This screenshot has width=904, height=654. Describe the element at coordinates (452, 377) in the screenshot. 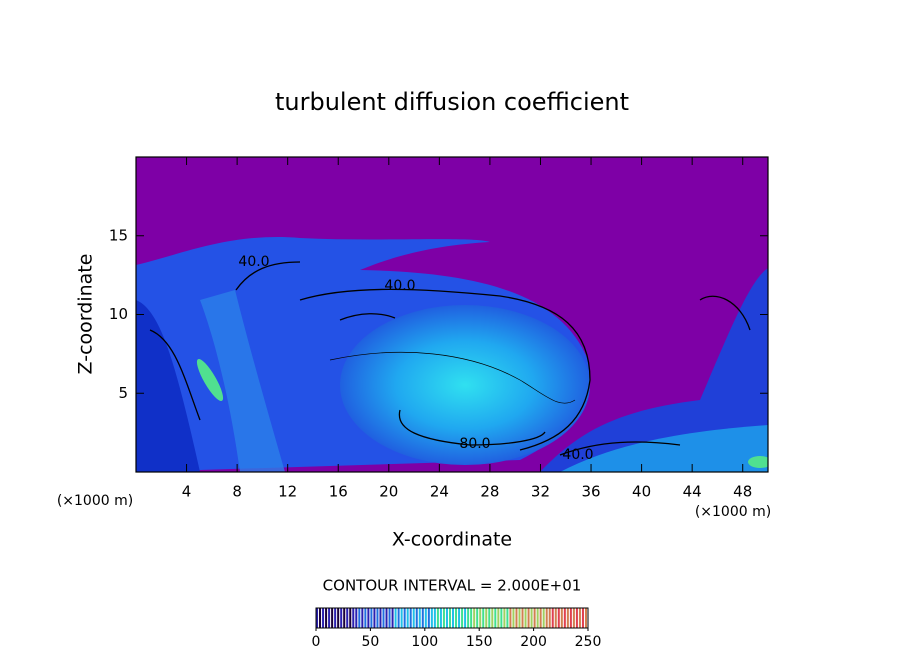

I see `contour-lines` at that location.